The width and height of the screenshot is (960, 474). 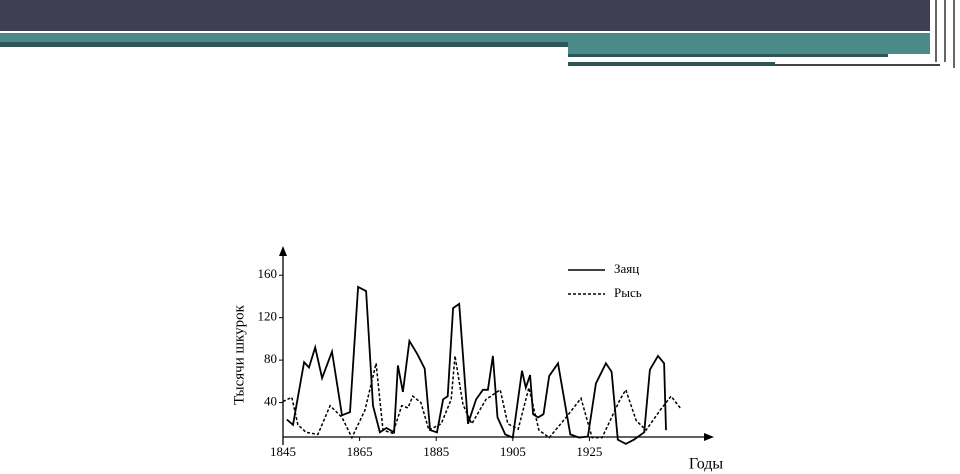 What do you see at coordinates (628, 292) in the screenshot?
I see `legend-label: Рысь` at bounding box center [628, 292].